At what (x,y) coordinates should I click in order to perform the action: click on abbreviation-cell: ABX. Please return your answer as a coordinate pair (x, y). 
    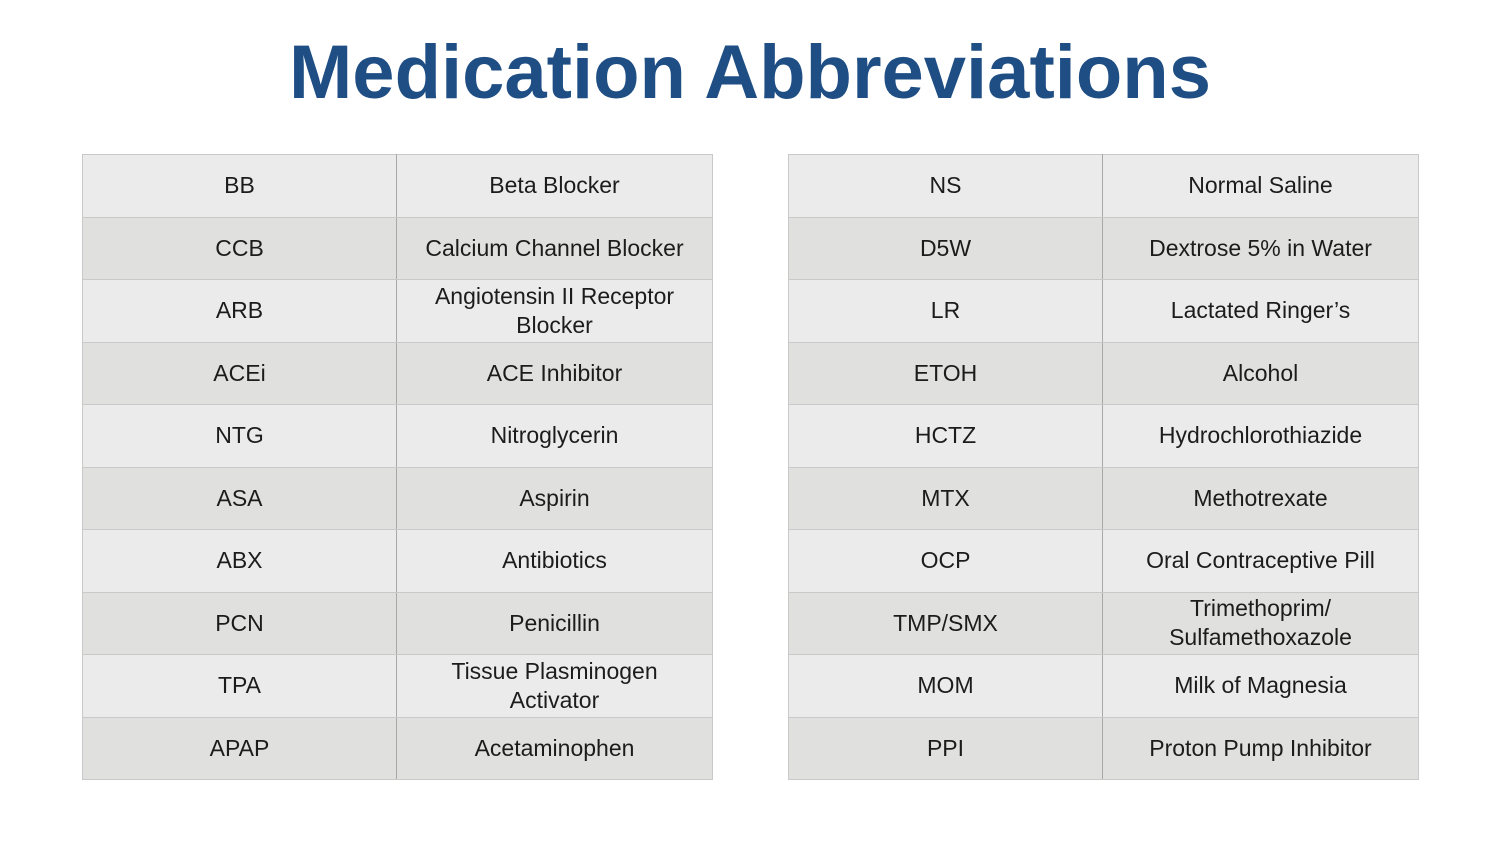
    Looking at the image, I should click on (239, 561).